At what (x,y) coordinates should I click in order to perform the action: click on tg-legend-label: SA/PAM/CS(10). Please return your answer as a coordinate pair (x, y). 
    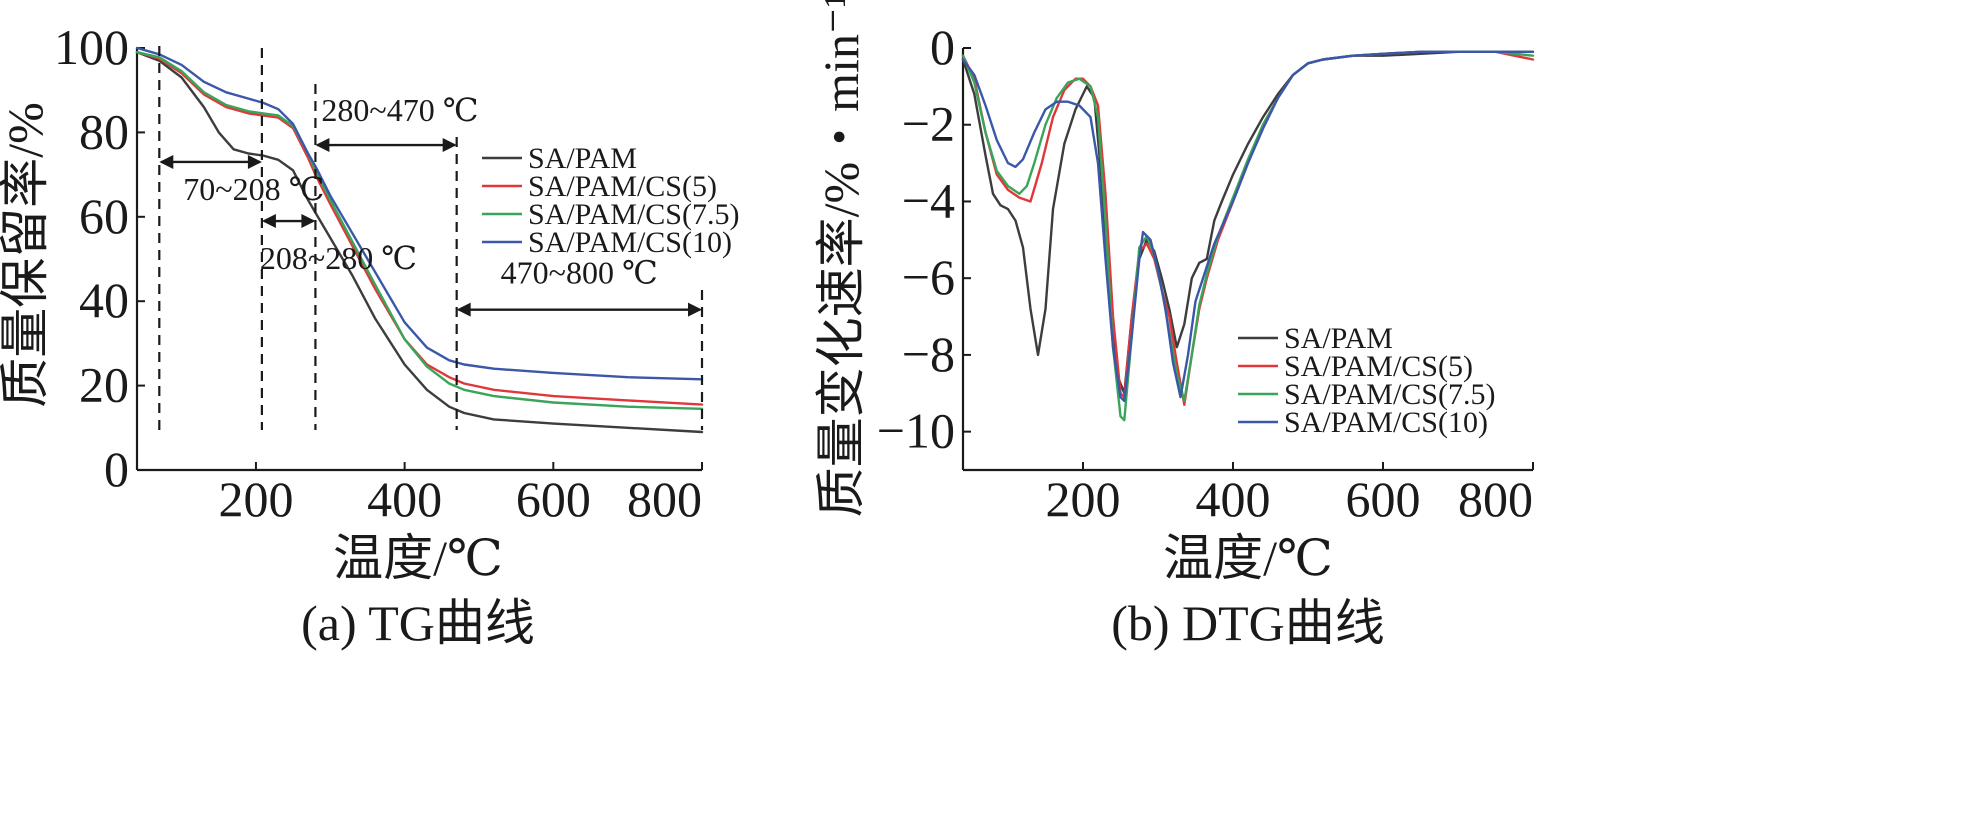
    Looking at the image, I should click on (630, 242).